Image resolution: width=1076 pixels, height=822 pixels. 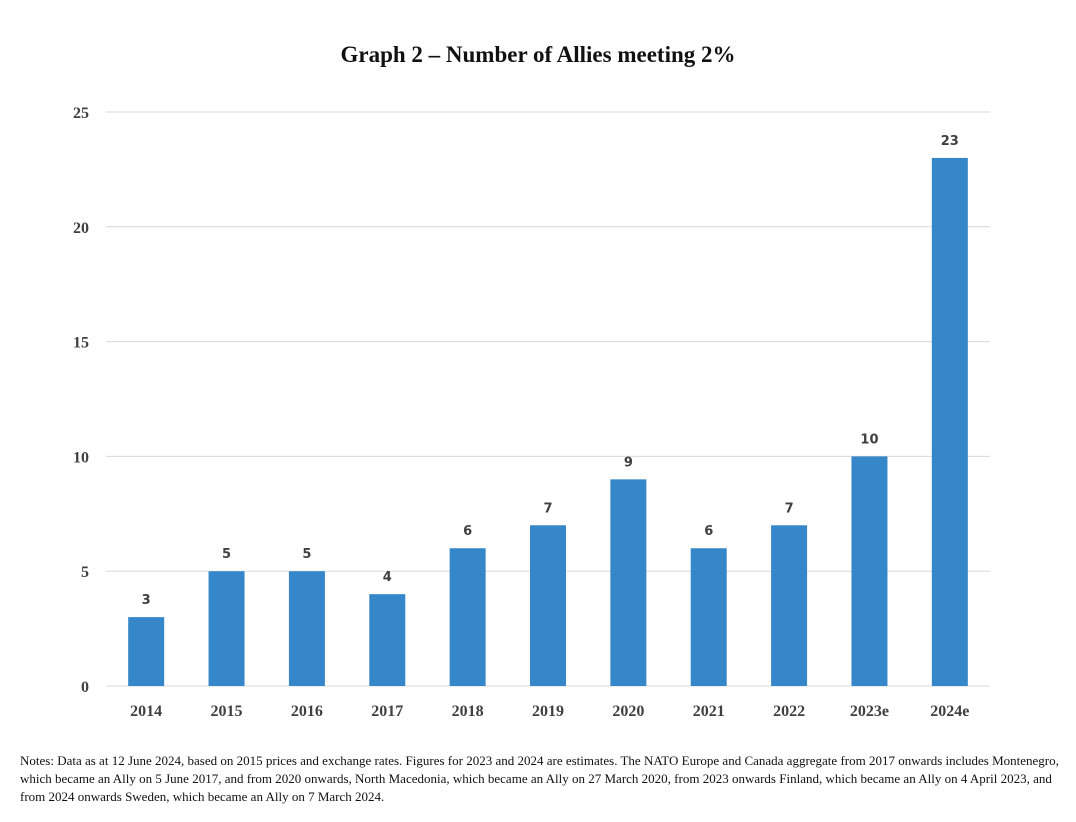 I want to click on data-label: 3, so click(x=146, y=600).